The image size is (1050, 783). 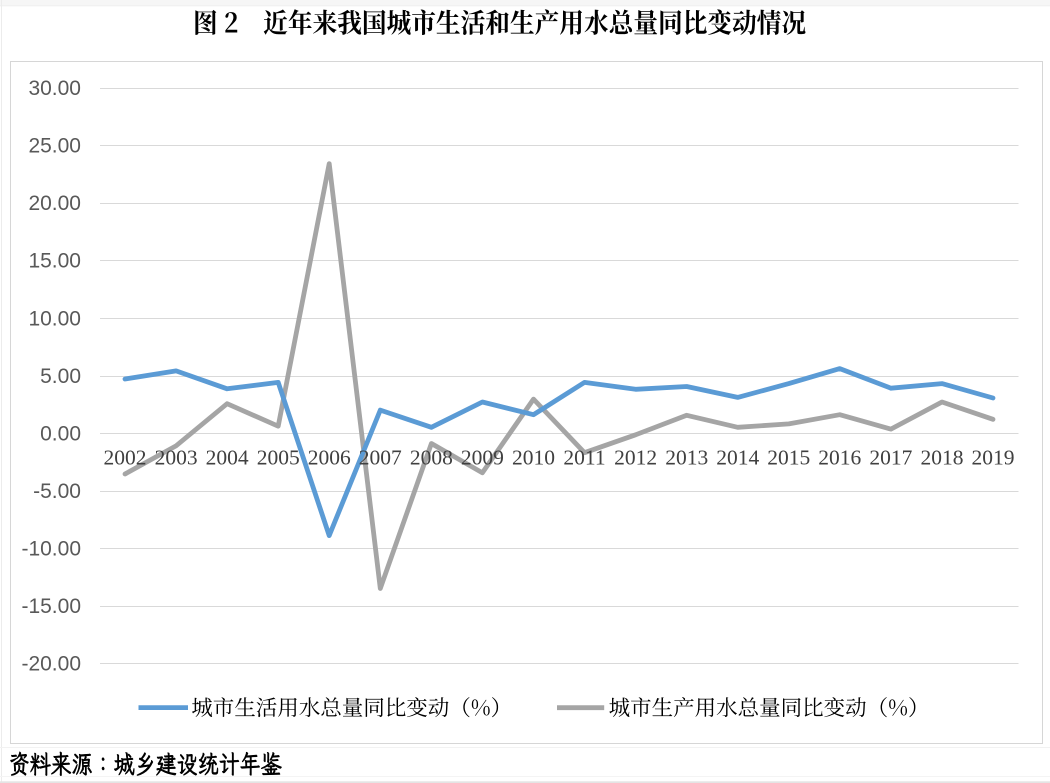 What do you see at coordinates (431, 457) in the screenshot?
I see `svg-text: 2008` at bounding box center [431, 457].